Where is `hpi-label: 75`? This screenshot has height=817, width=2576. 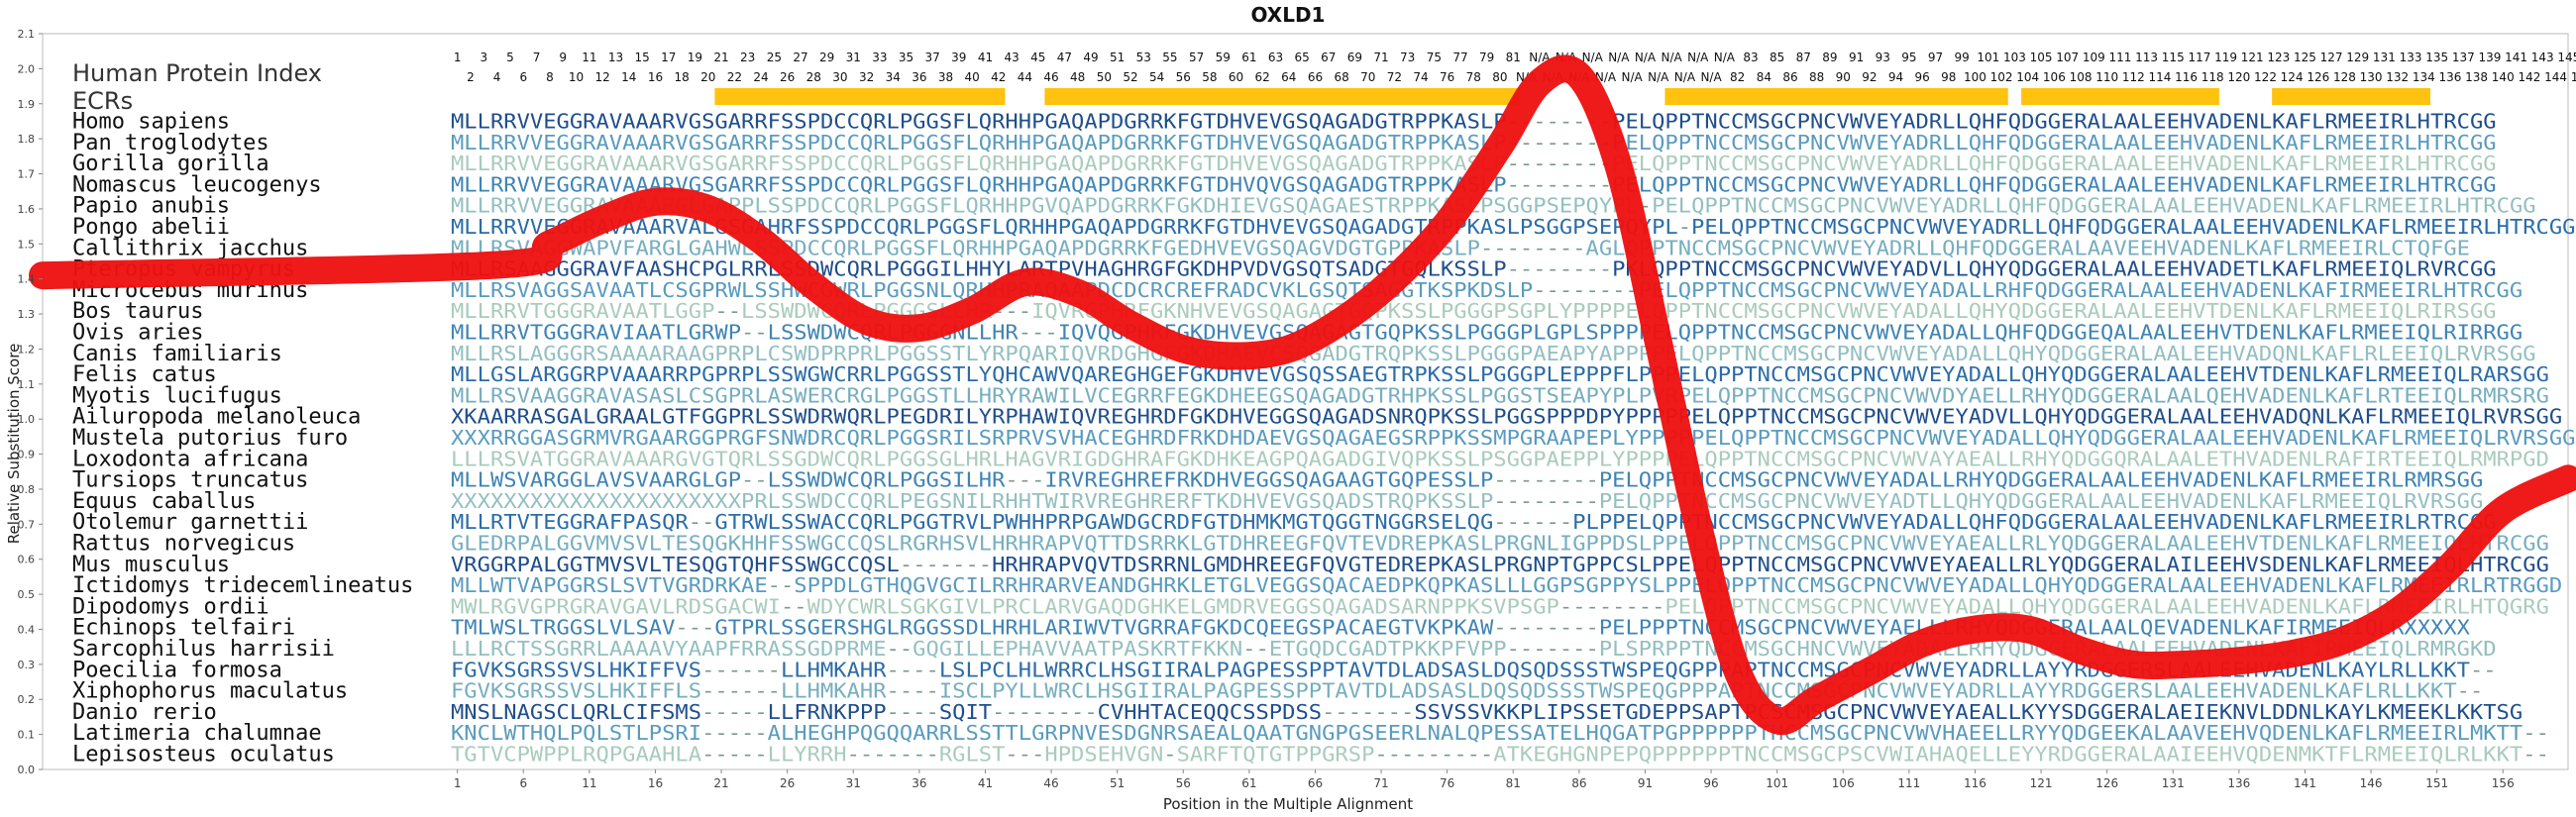
hpi-label: 75 is located at coordinates (1434, 58).